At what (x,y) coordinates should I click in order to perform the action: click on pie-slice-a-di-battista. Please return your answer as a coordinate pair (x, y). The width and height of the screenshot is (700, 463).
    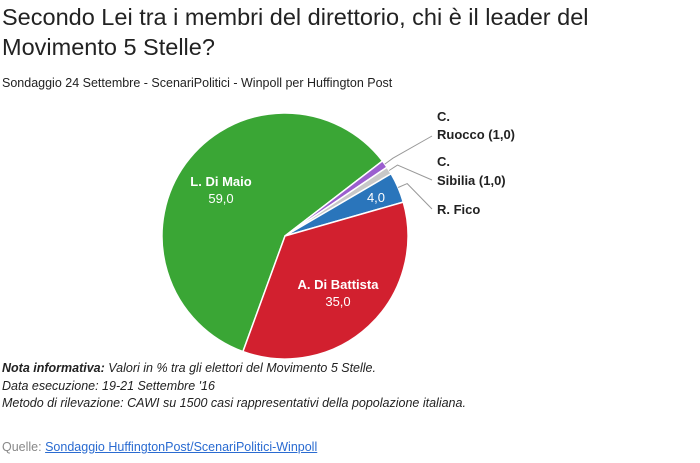
    Looking at the image, I should click on (325, 280).